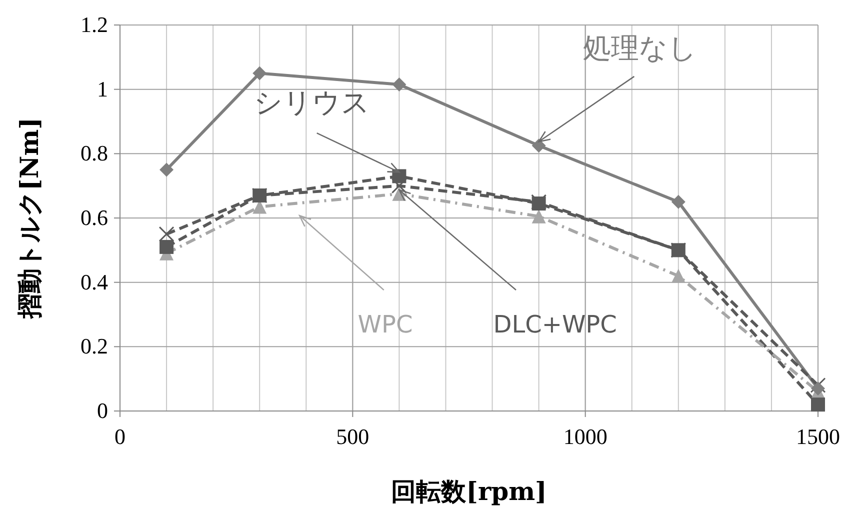  What do you see at coordinates (585, 436) in the screenshot?
I see `x-tick-label: 1000` at bounding box center [585, 436].